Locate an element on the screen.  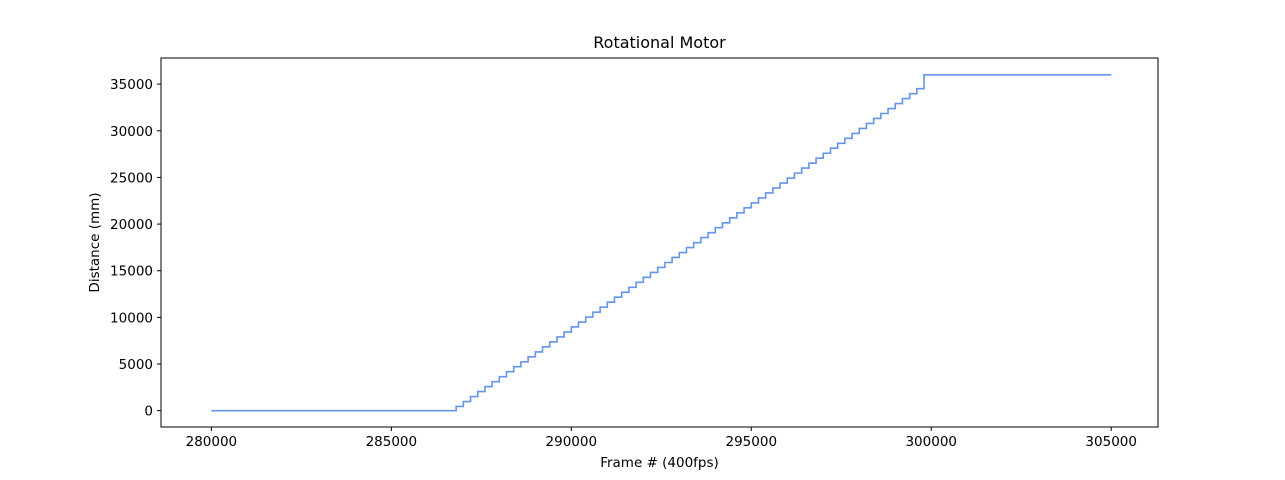
y-tick-label: 15000 is located at coordinates (131, 272).